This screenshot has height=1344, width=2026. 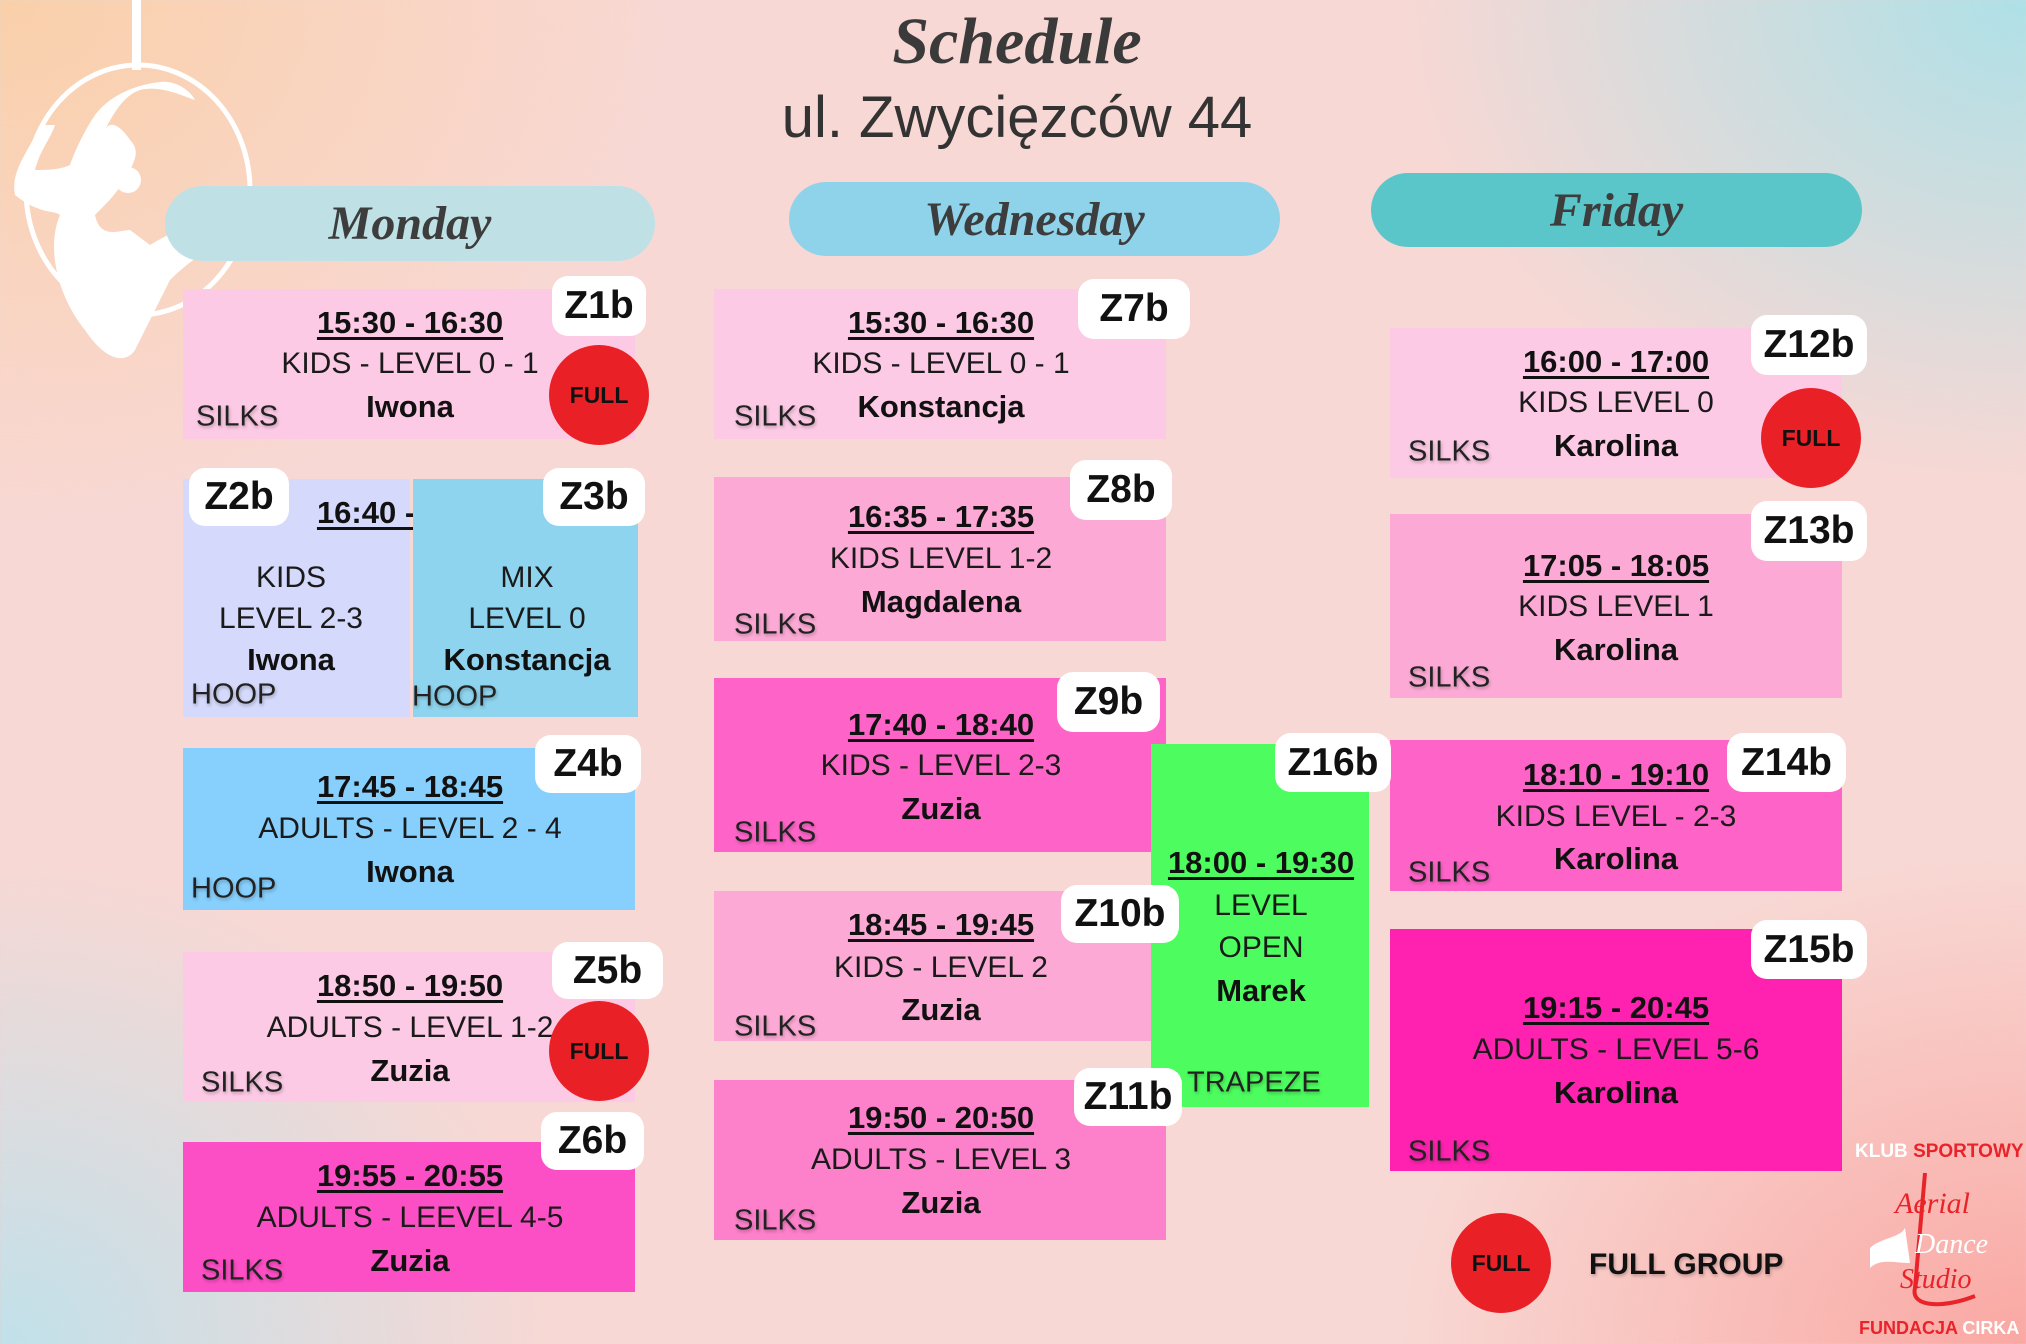 I want to click on class-time: 15:30 - 16:30, so click(x=941, y=322).